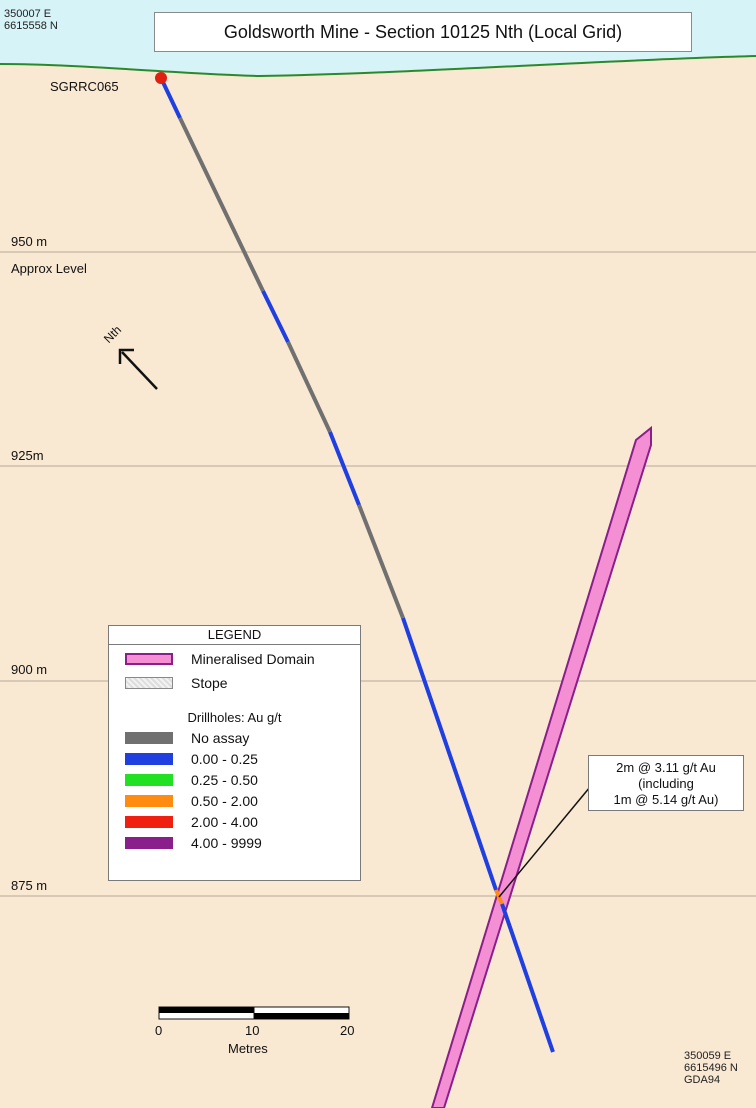 This screenshot has height=1108, width=756. What do you see at coordinates (161, 78) in the screenshot?
I see `drillhole-collar` at bounding box center [161, 78].